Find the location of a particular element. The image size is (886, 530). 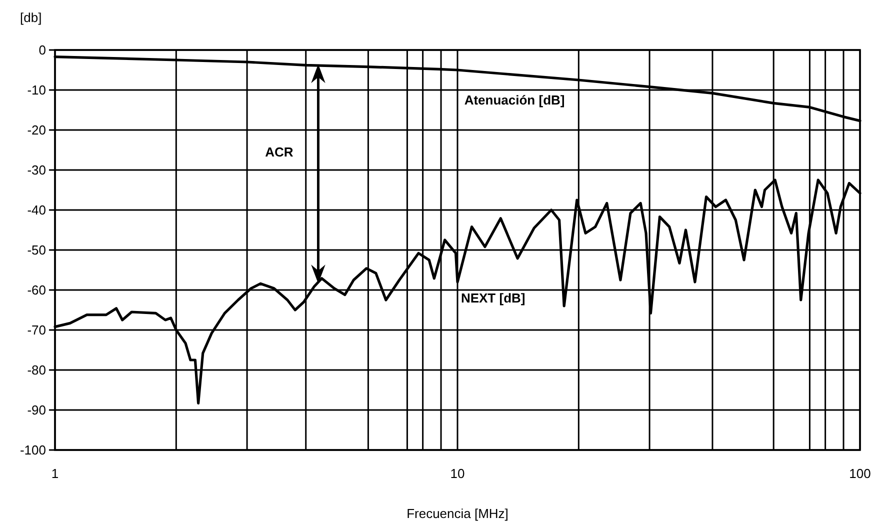

y-tick-label: -90 is located at coordinates (36, 410).